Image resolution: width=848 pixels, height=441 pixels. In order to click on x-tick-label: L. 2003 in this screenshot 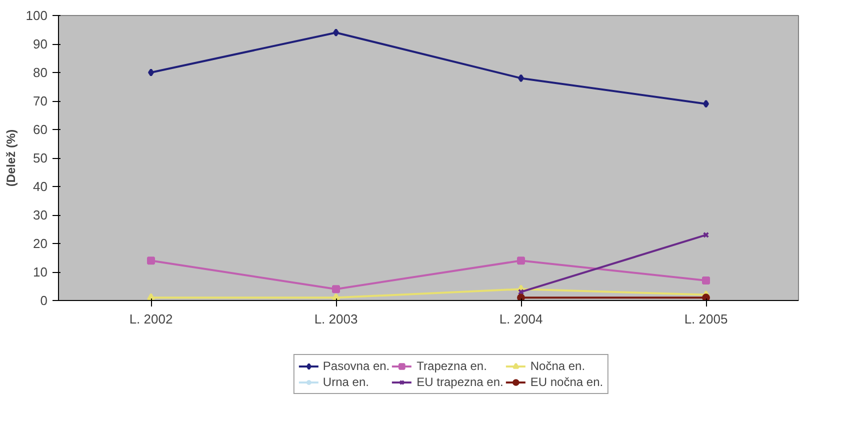, I will do `click(336, 319)`.